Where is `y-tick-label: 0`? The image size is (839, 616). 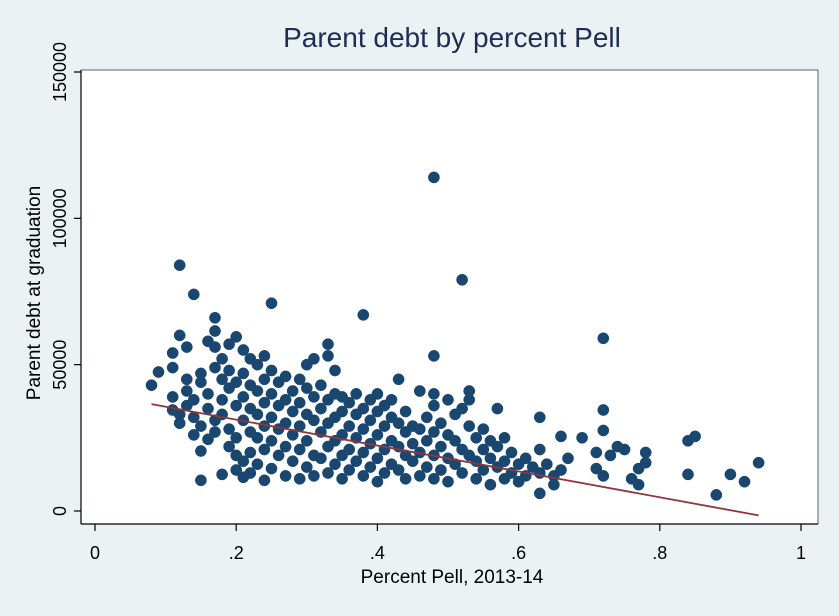
y-tick-label: 0 is located at coordinates (60, 511).